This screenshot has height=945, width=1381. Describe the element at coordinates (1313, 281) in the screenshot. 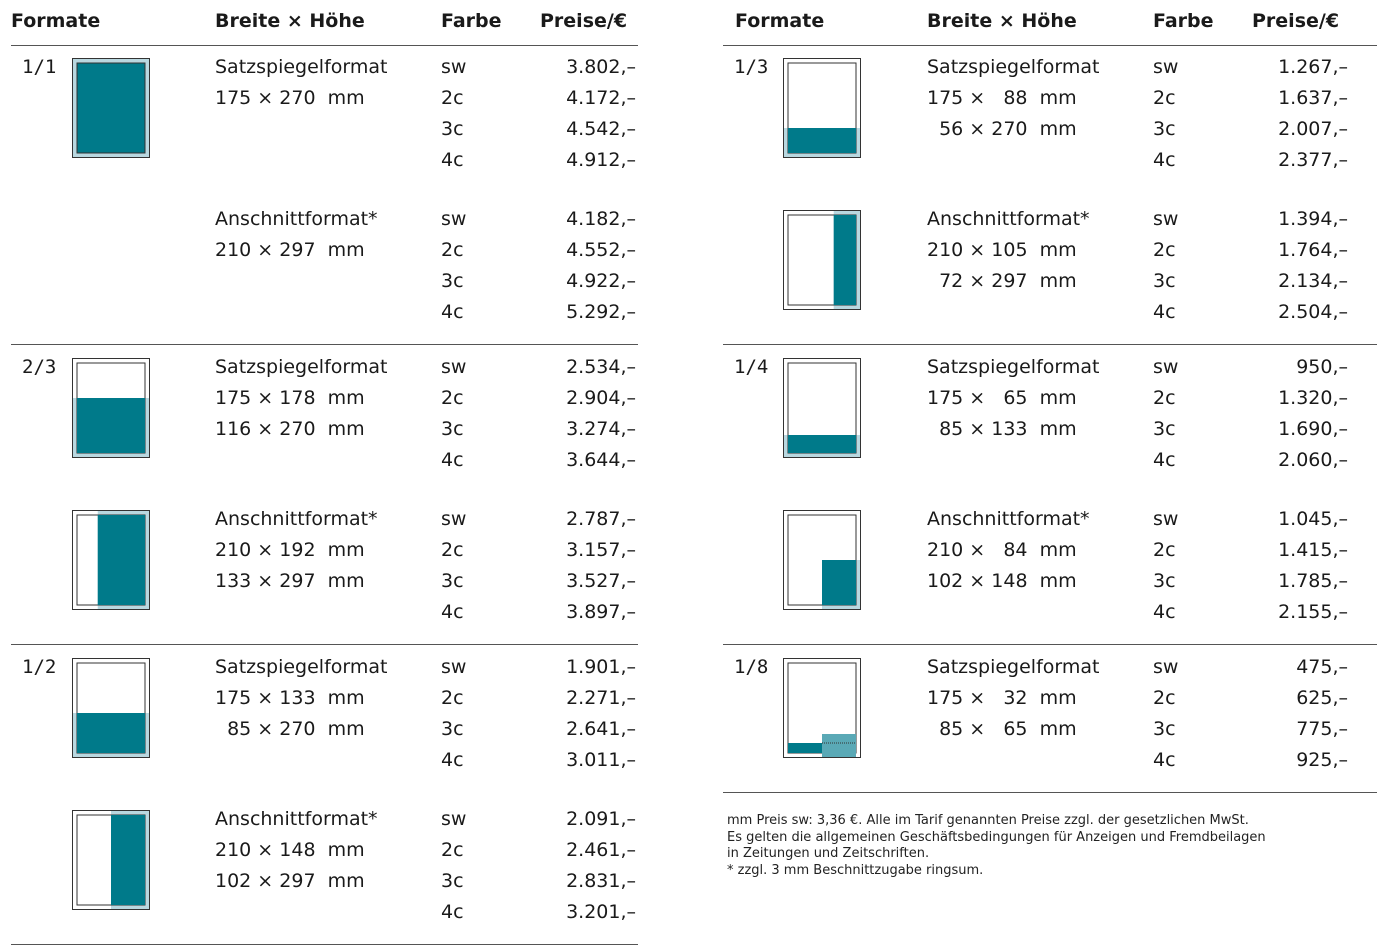

I see `price-value: 2.134,–` at that location.